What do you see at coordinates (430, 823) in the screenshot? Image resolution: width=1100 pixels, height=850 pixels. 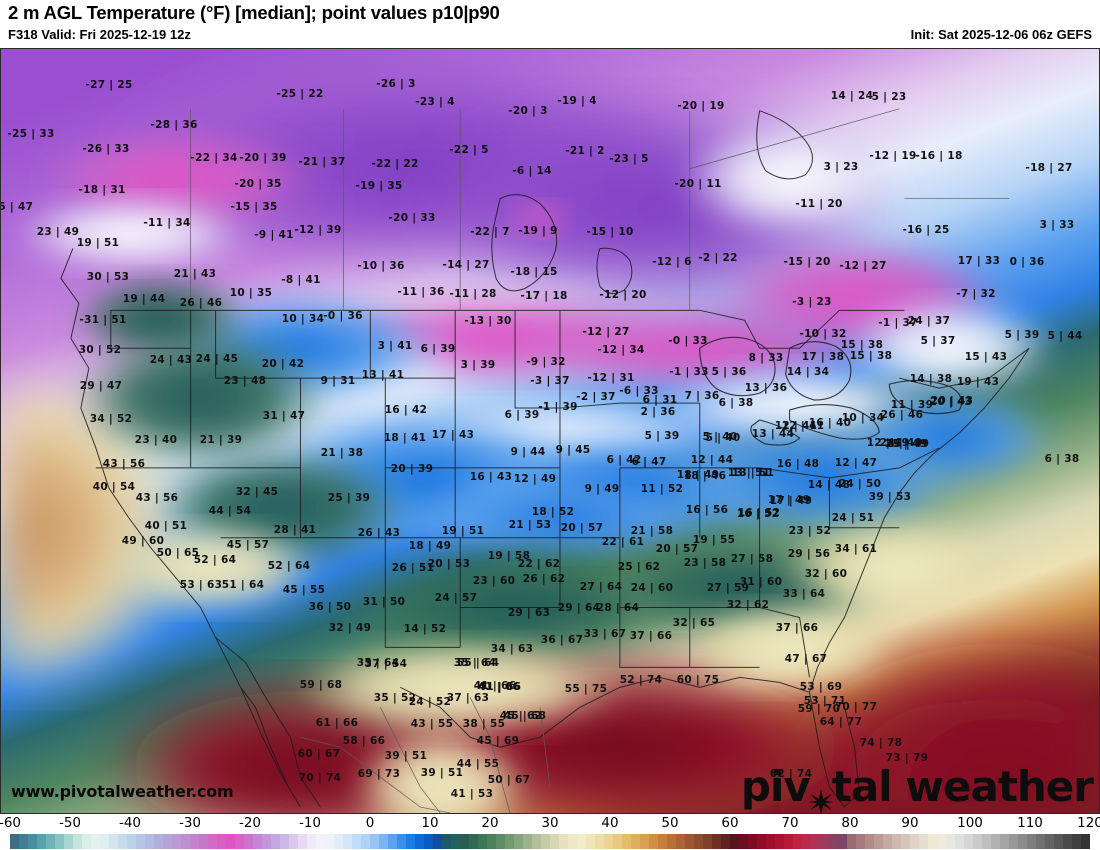 I see `colorbar-tick: 10` at bounding box center [430, 823].